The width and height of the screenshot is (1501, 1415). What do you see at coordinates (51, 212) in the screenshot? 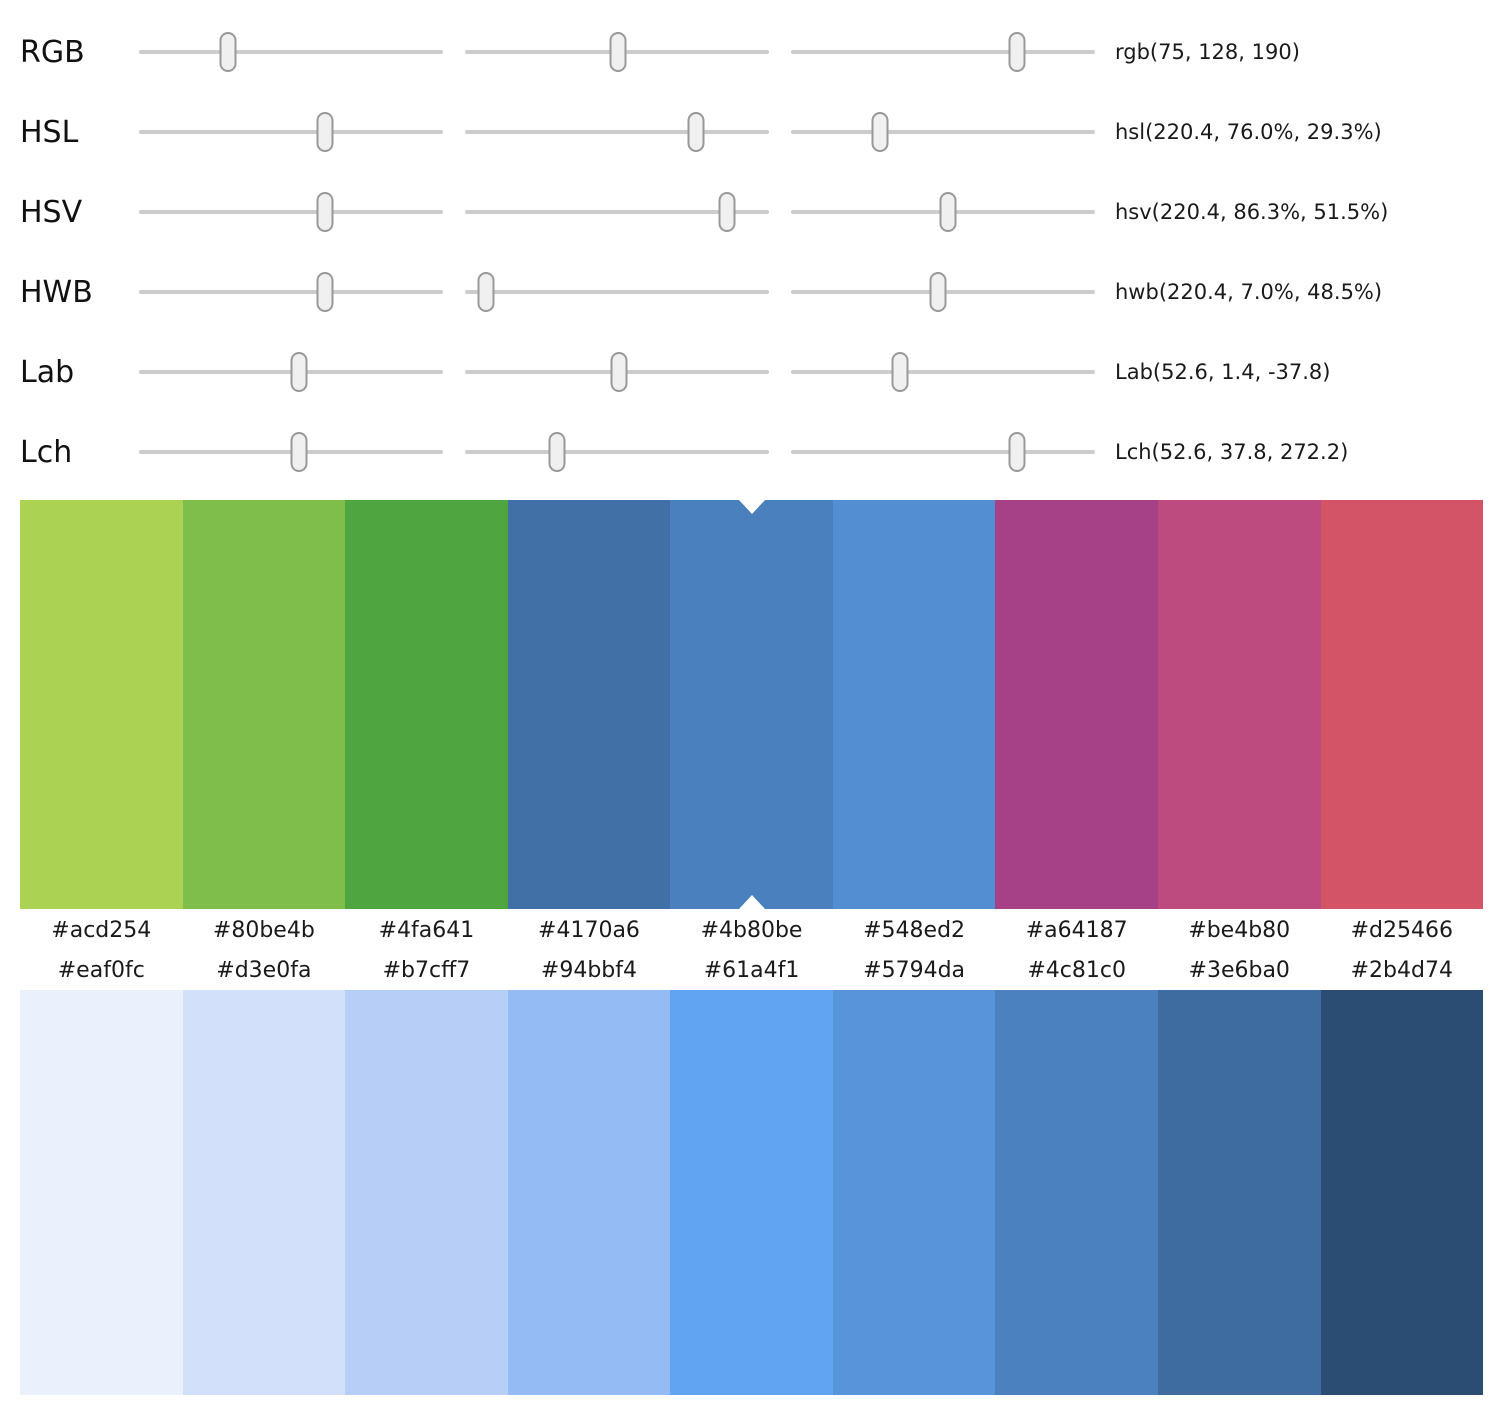
I see `slider-row-label: HSV` at bounding box center [51, 212].